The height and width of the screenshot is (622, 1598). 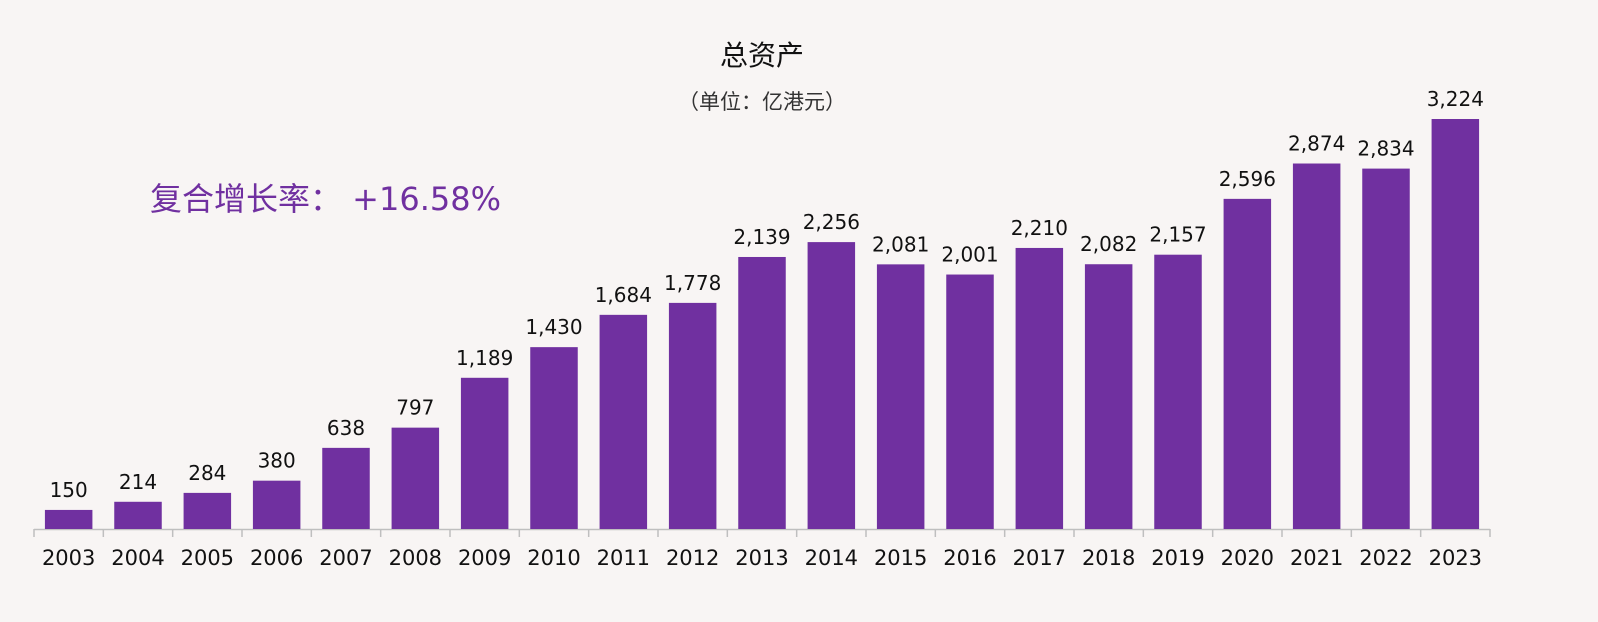 What do you see at coordinates (553, 558) in the screenshot?
I see `x-tick-label-2010: 2010` at bounding box center [553, 558].